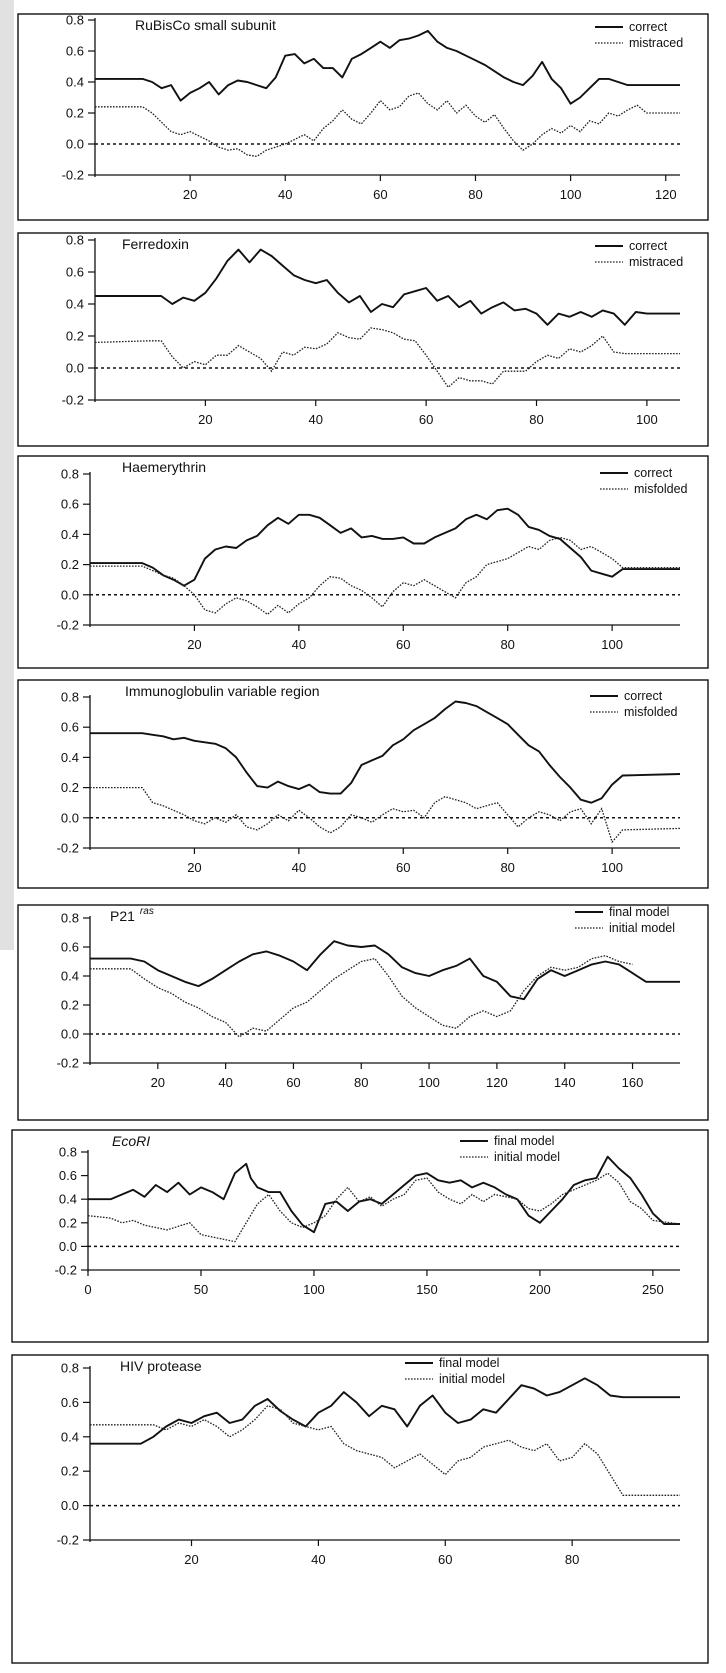 The image size is (726, 1673). Describe the element at coordinates (155, 244) in the screenshot. I see `chart-title: Ferredoxin` at that location.